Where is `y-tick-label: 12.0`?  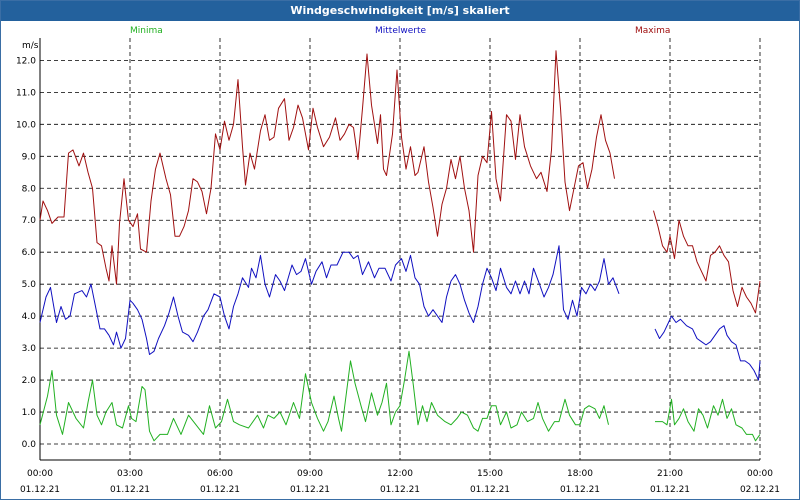
y-tick-label: 12.0 is located at coordinates (26, 61).